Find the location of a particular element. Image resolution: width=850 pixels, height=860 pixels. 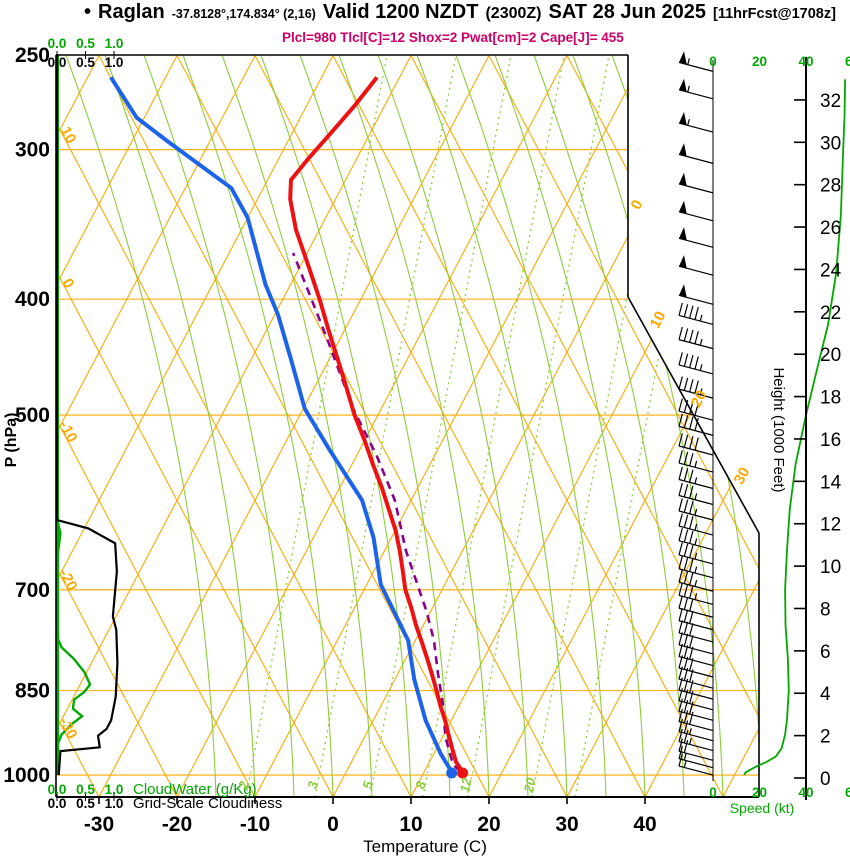

temp-tick-label: 40 is located at coordinates (644, 824).